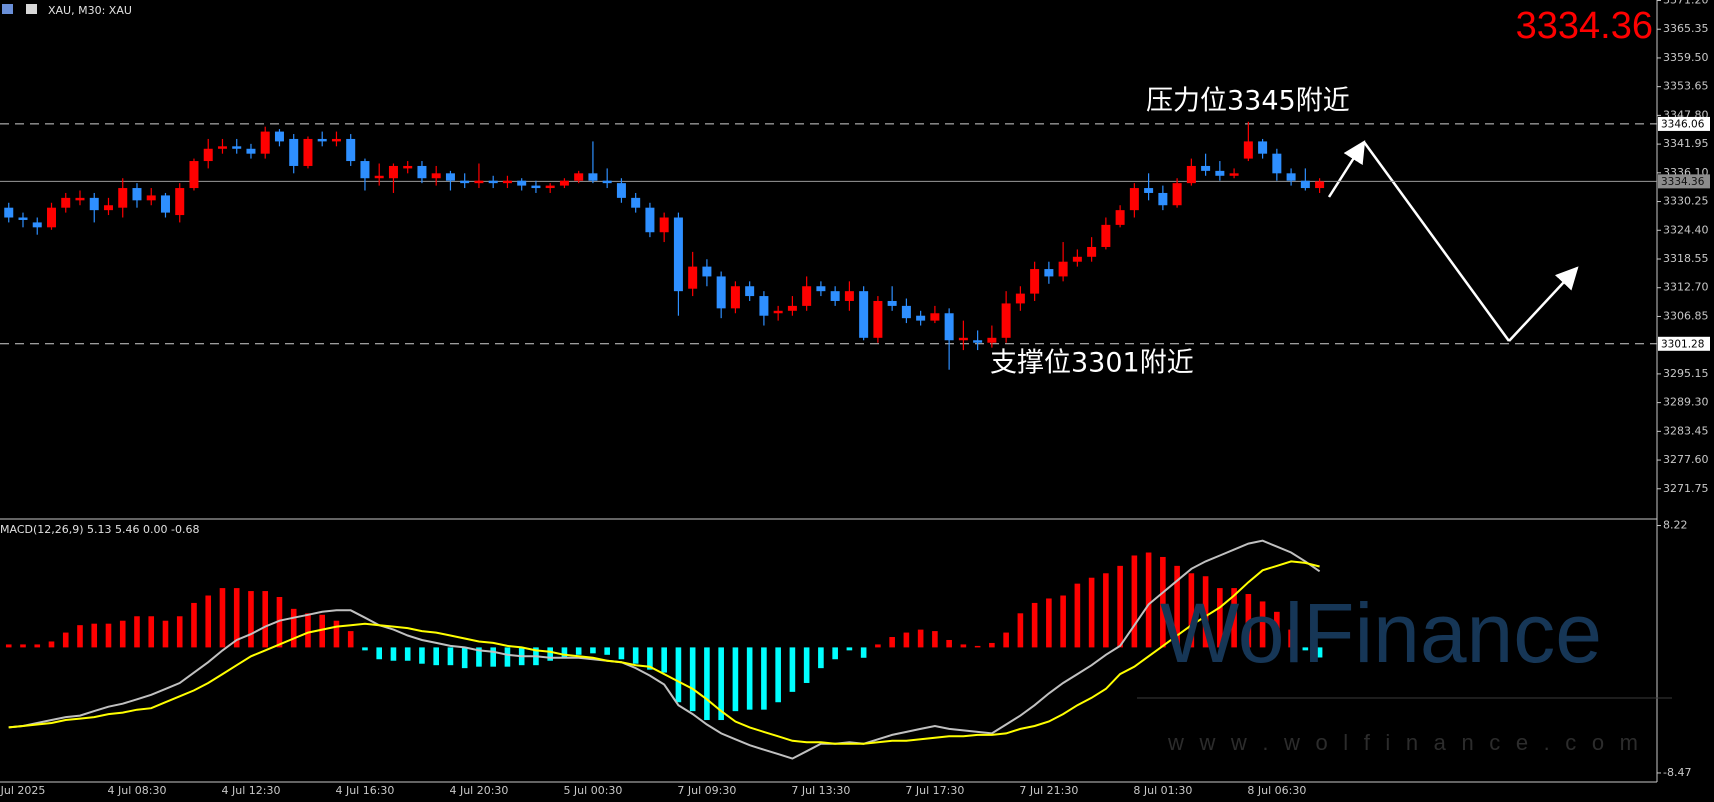 This screenshot has width=1714, height=802. Describe the element at coordinates (1381, 633) in the screenshot. I see `watermark-title: WolFinance` at that location.